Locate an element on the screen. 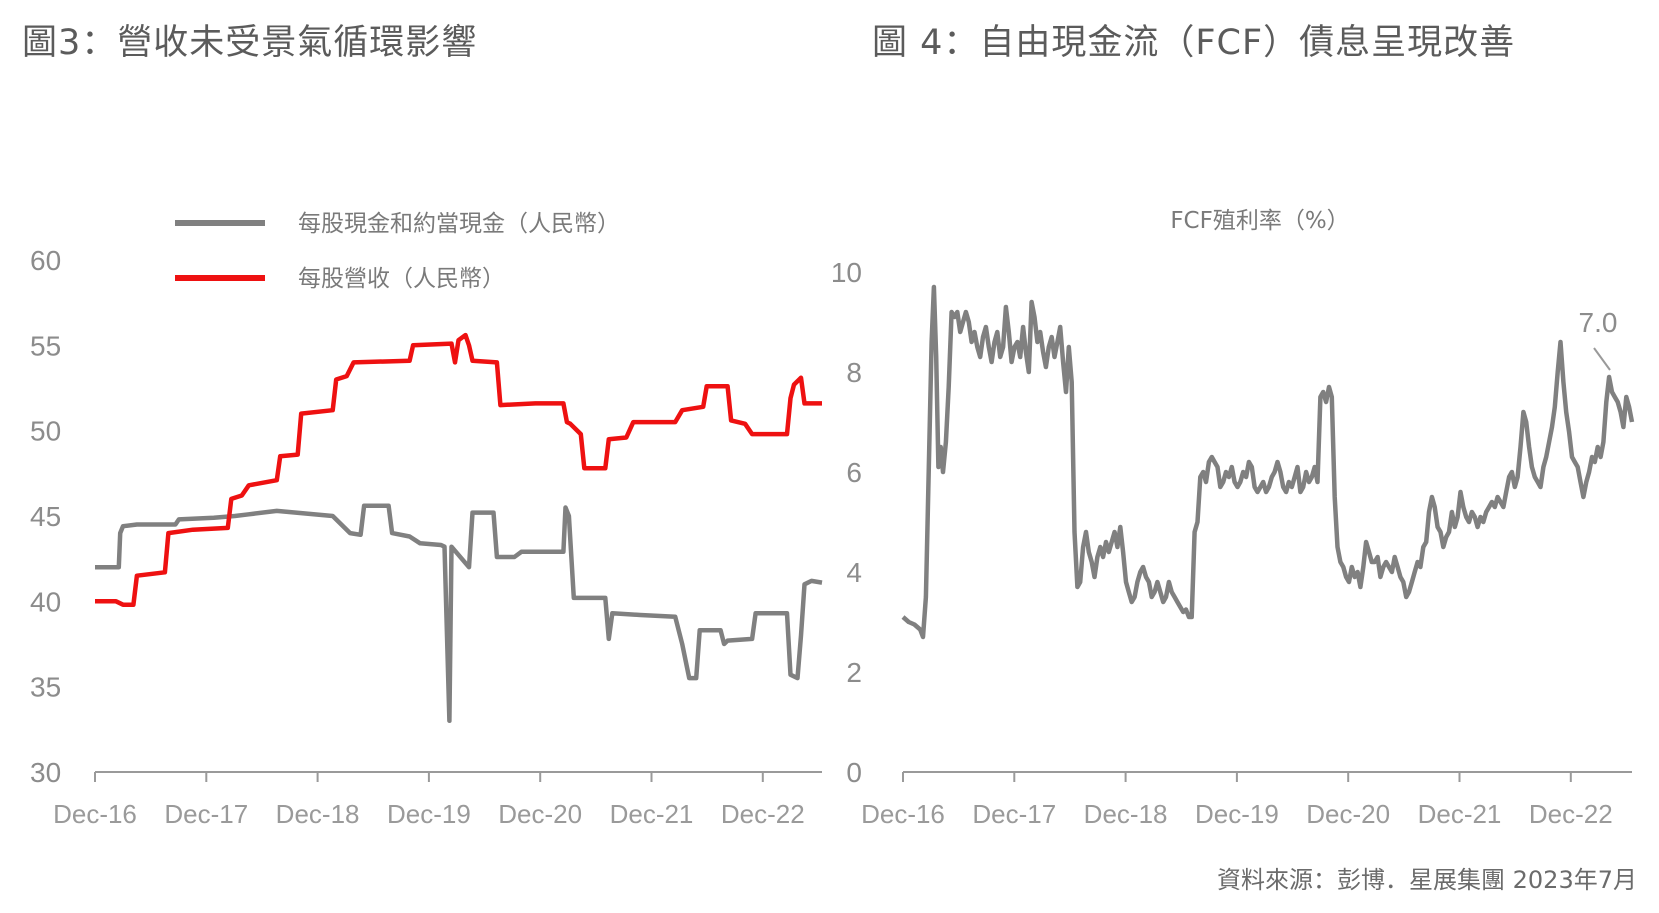 This screenshot has width=1659, height=913. annotation-leader is located at coordinates (1602, 359).